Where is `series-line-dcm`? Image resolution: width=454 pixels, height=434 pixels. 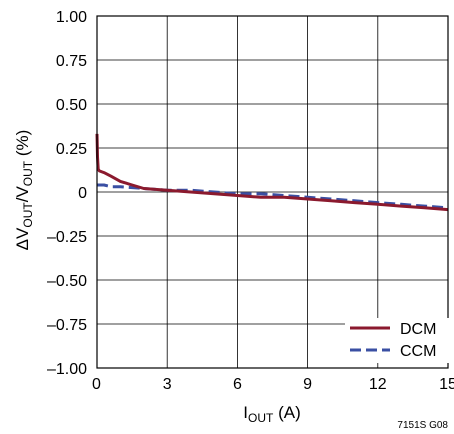
series-line-dcm is located at coordinates (272, 172).